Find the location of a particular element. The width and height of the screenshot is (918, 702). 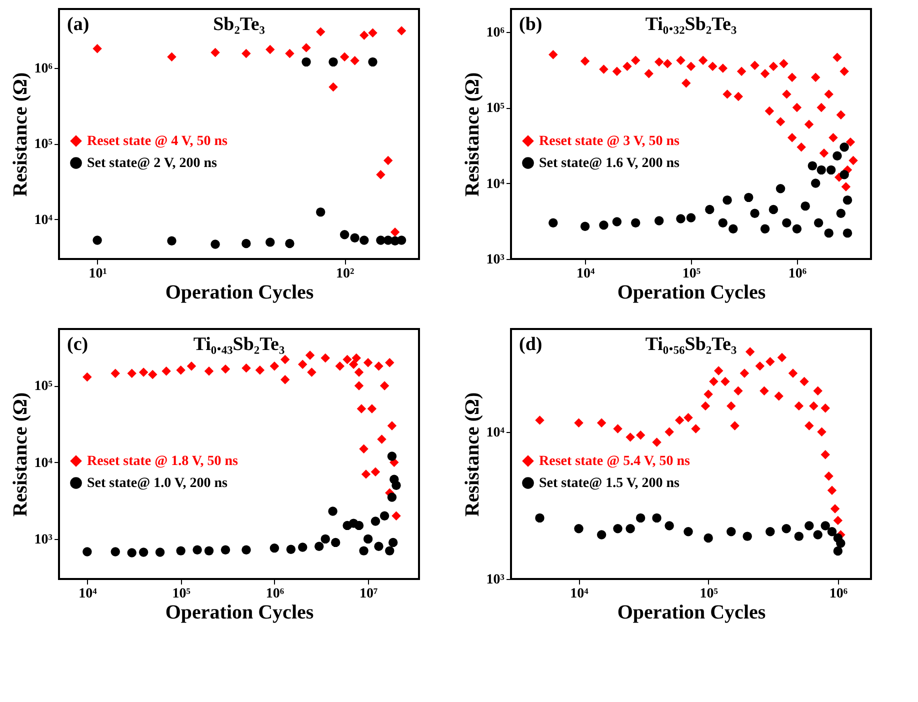

chart-title: Ti₀.₅₆Sb₂Te₃ is located at coordinates (691, 344).